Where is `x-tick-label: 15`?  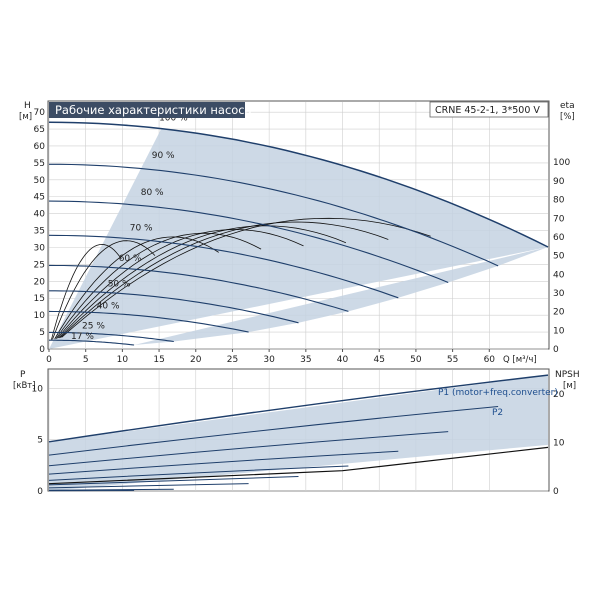
x-tick-label: 15 is located at coordinates (158, 360).